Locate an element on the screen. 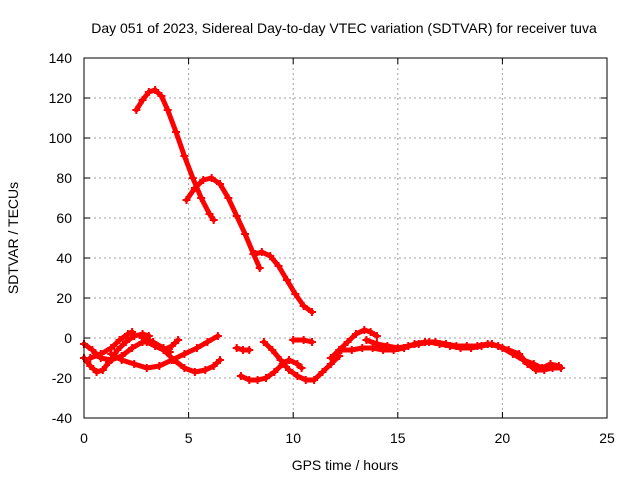  x-tick-label: 20 is located at coordinates (503, 438).